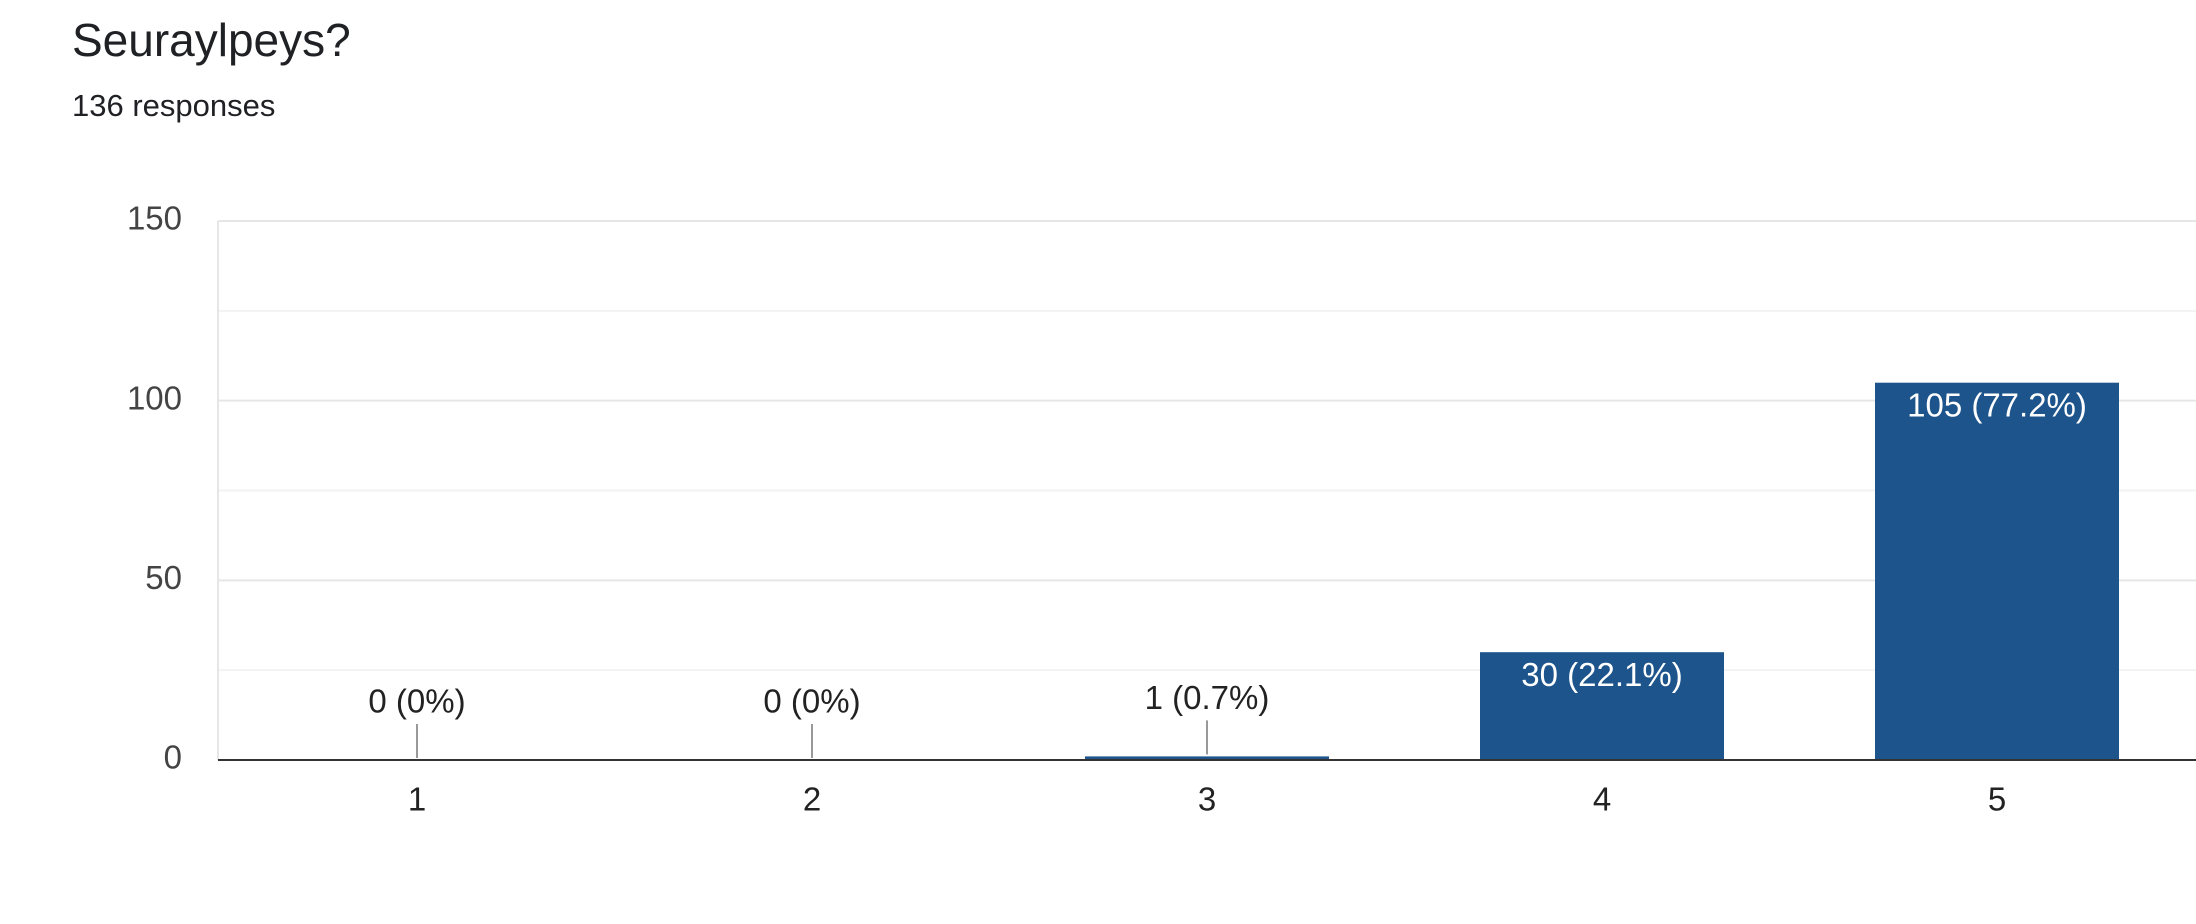 This screenshot has height=924, width=2196. What do you see at coordinates (812, 799) in the screenshot?
I see `x-tick-label: 2` at bounding box center [812, 799].